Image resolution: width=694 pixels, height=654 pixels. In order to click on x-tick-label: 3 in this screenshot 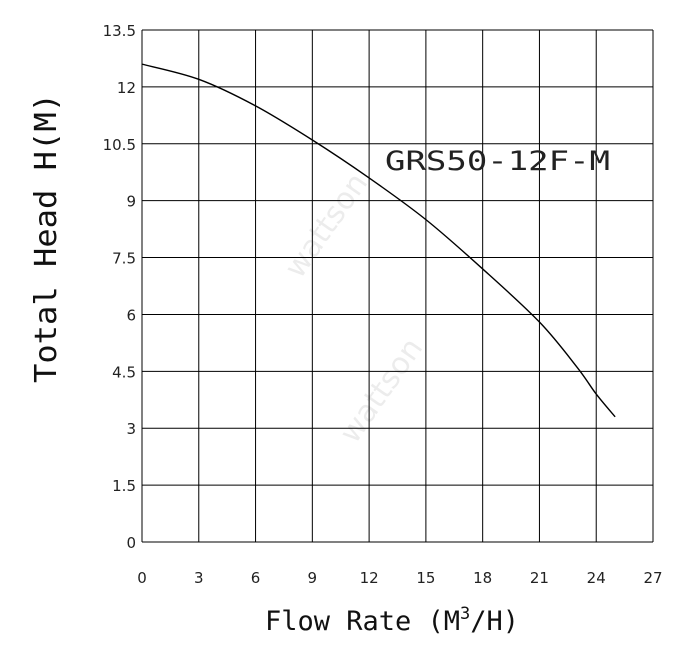, I will do `click(199, 578)`.